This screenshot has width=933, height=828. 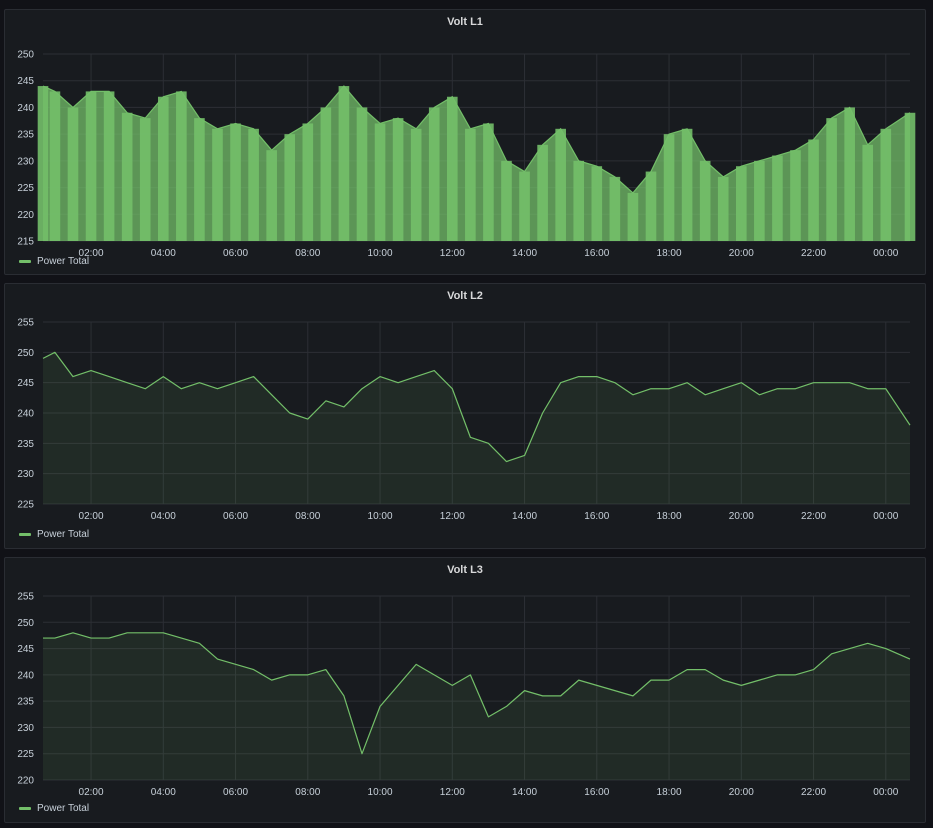 I want to click on x-tick-label: 08:00, so click(x=307, y=792).